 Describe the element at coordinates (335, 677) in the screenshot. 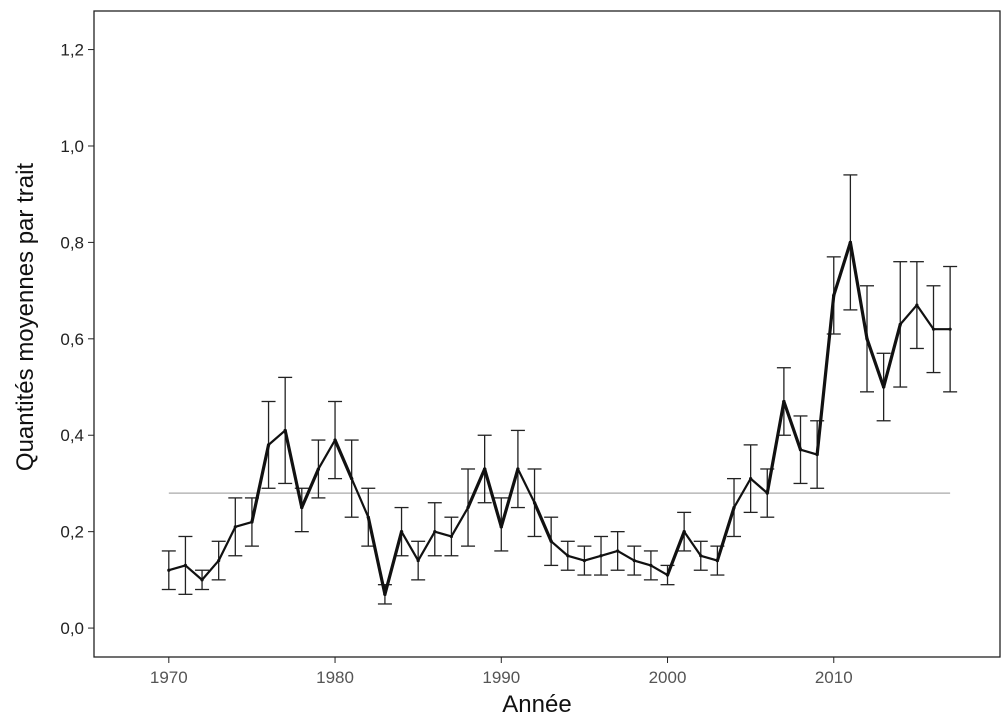

I see `x-tick-label: 1980` at that location.